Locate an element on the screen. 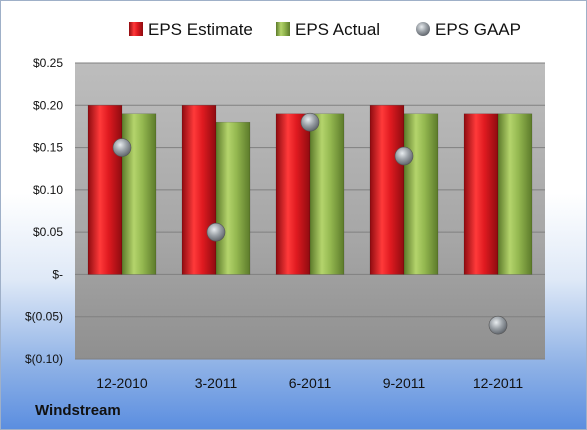 Image resolution: width=587 pixels, height=430 pixels. x-tick-label: 12-2011 is located at coordinates (498, 383).